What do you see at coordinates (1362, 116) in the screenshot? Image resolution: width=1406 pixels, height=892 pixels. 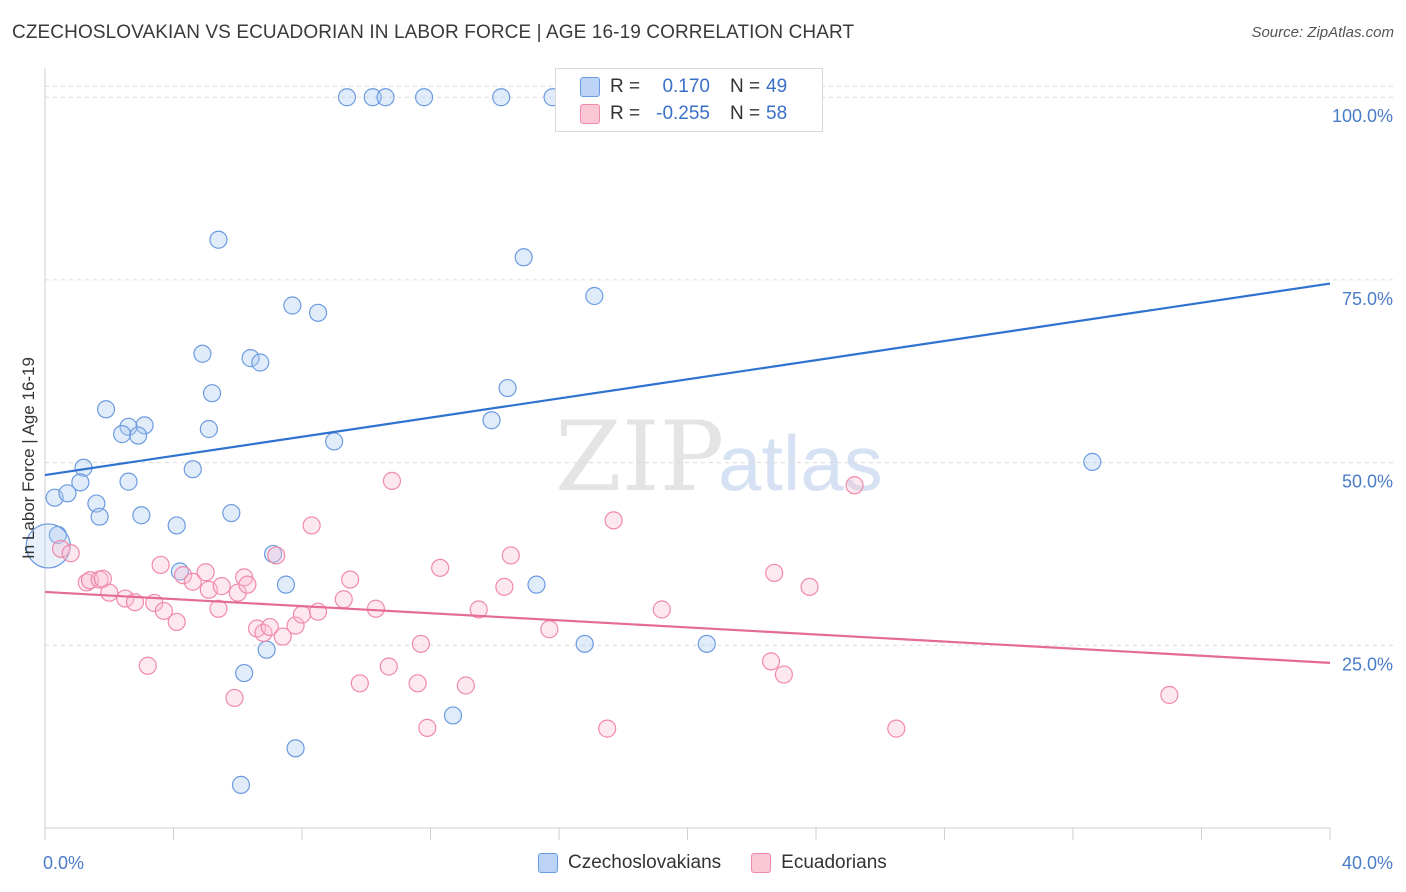 I see `y-tick-label: 100.0%` at bounding box center [1362, 116].